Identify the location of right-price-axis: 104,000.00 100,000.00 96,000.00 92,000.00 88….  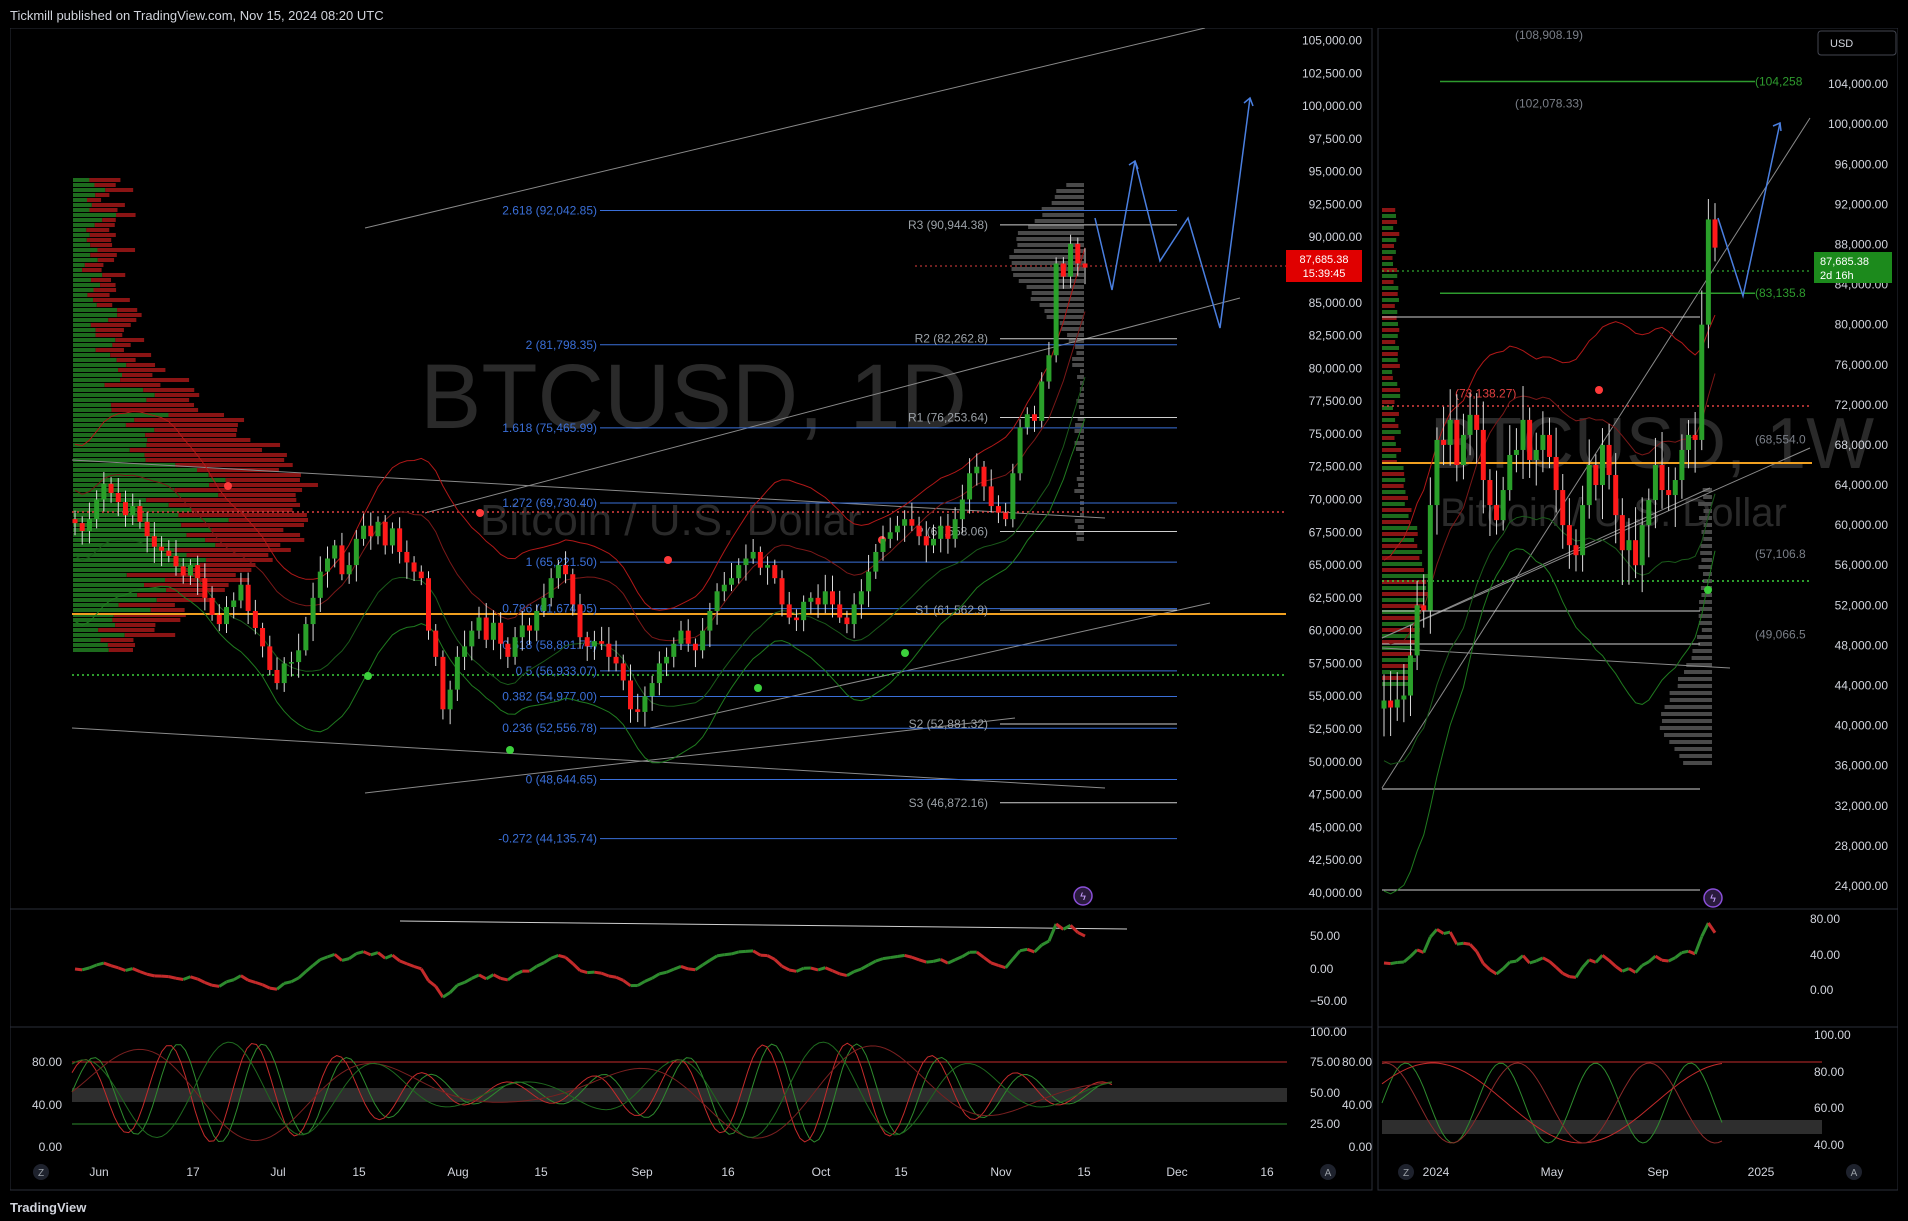
(1858, 485).